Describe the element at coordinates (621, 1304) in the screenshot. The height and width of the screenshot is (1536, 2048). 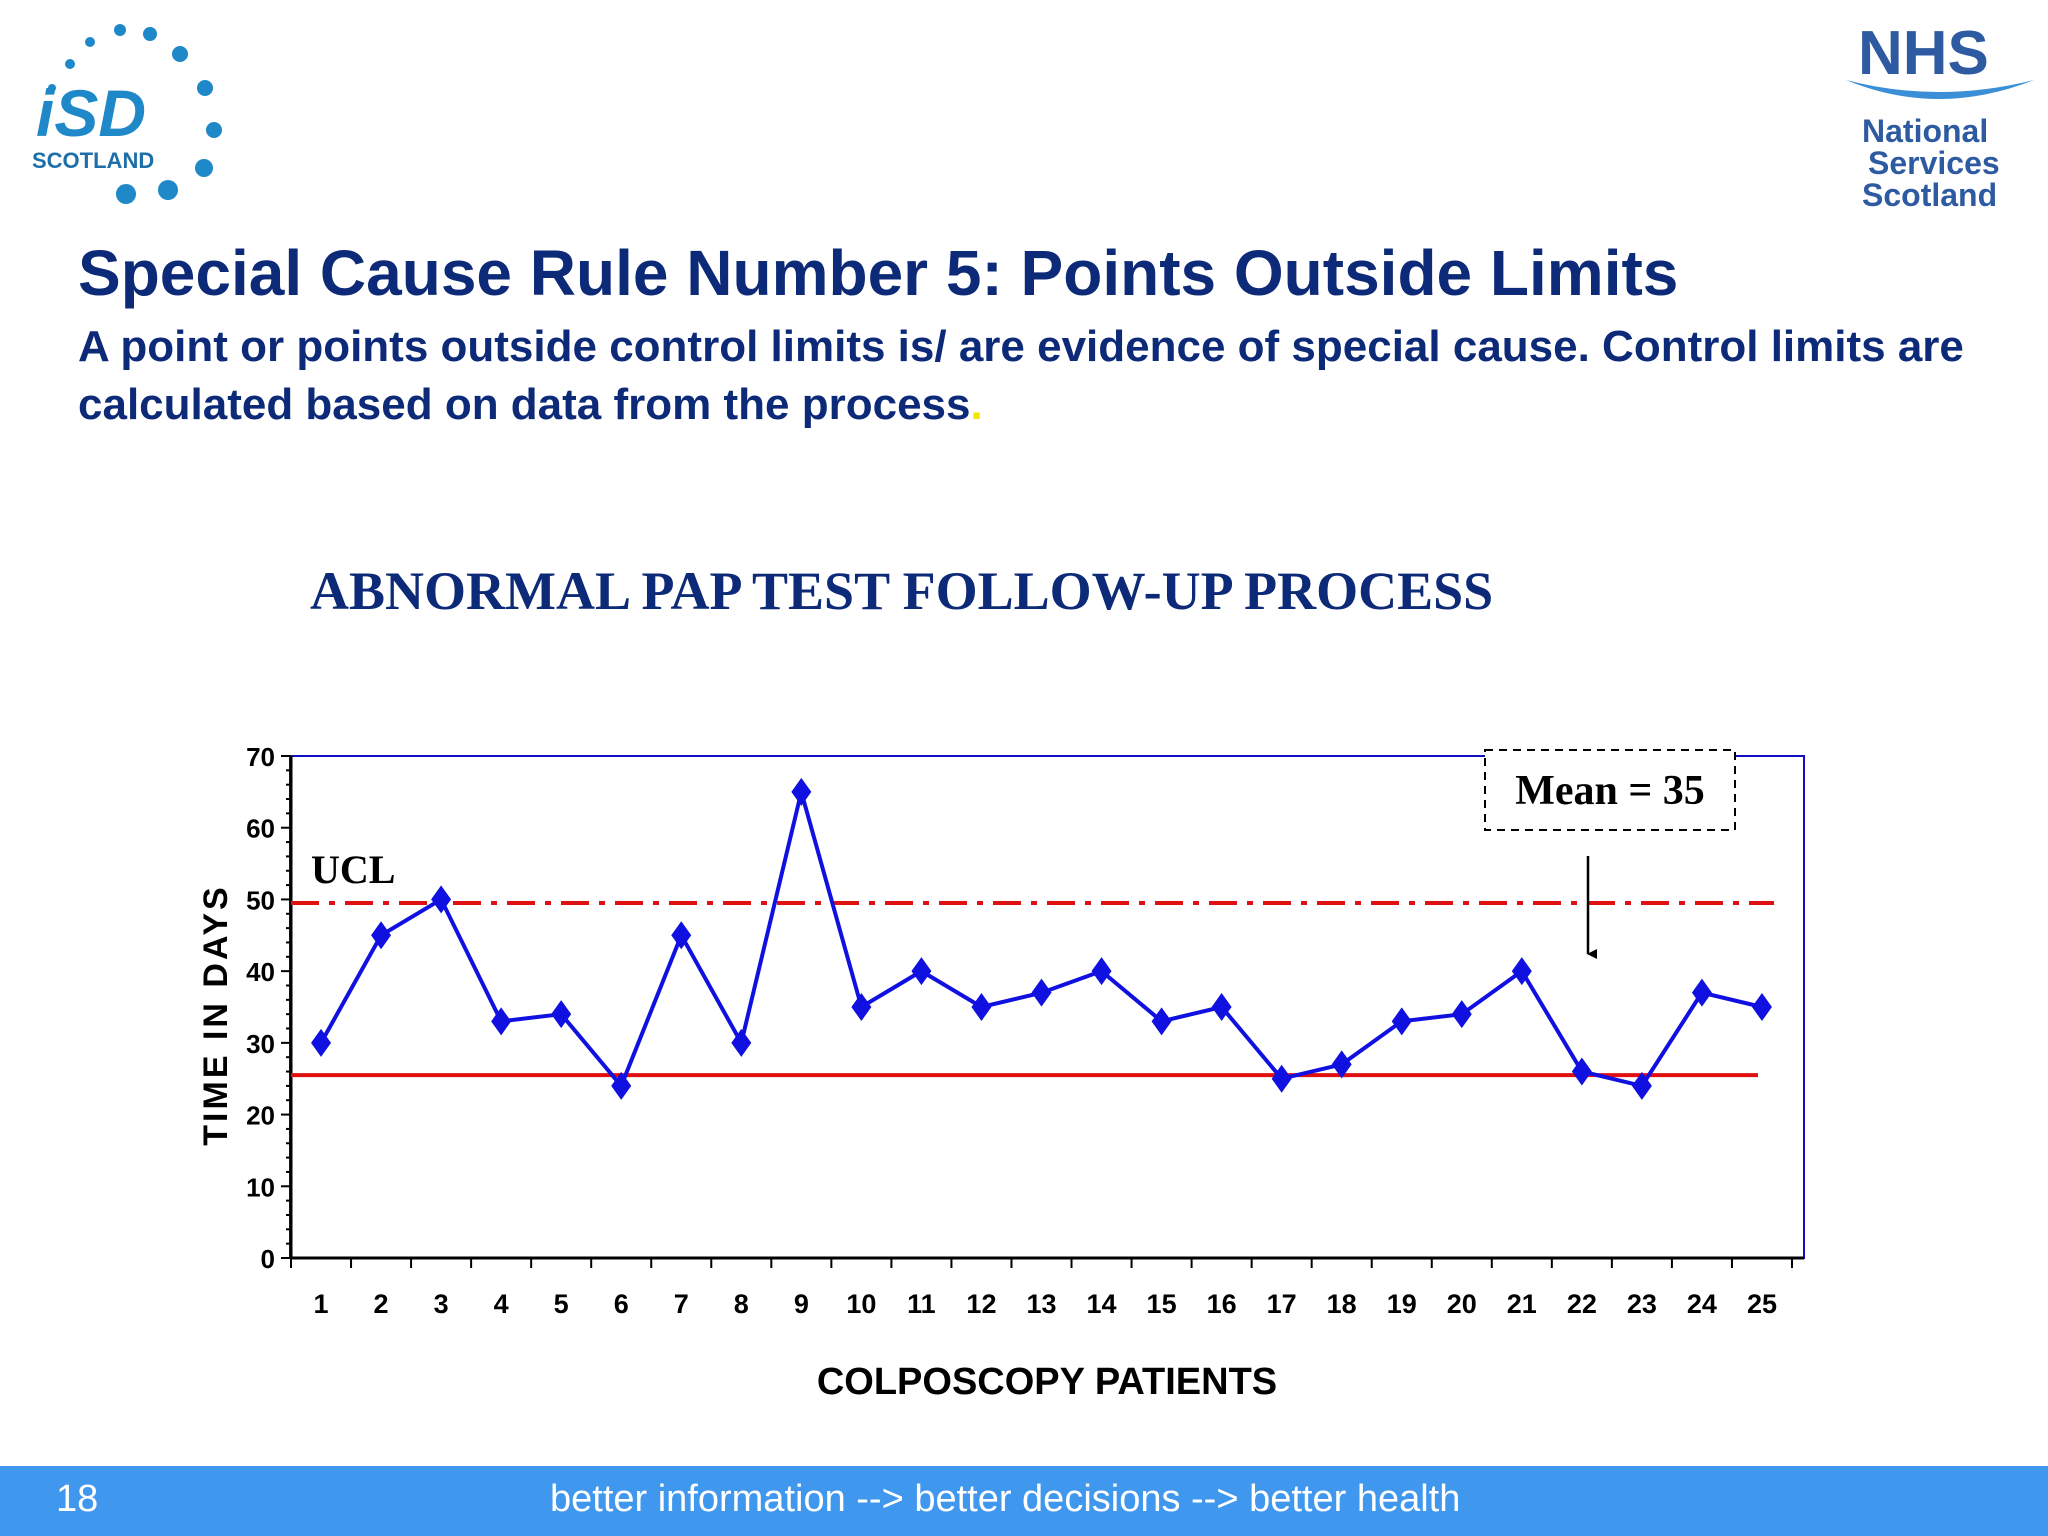
I see `x-tick-label: 6` at that location.